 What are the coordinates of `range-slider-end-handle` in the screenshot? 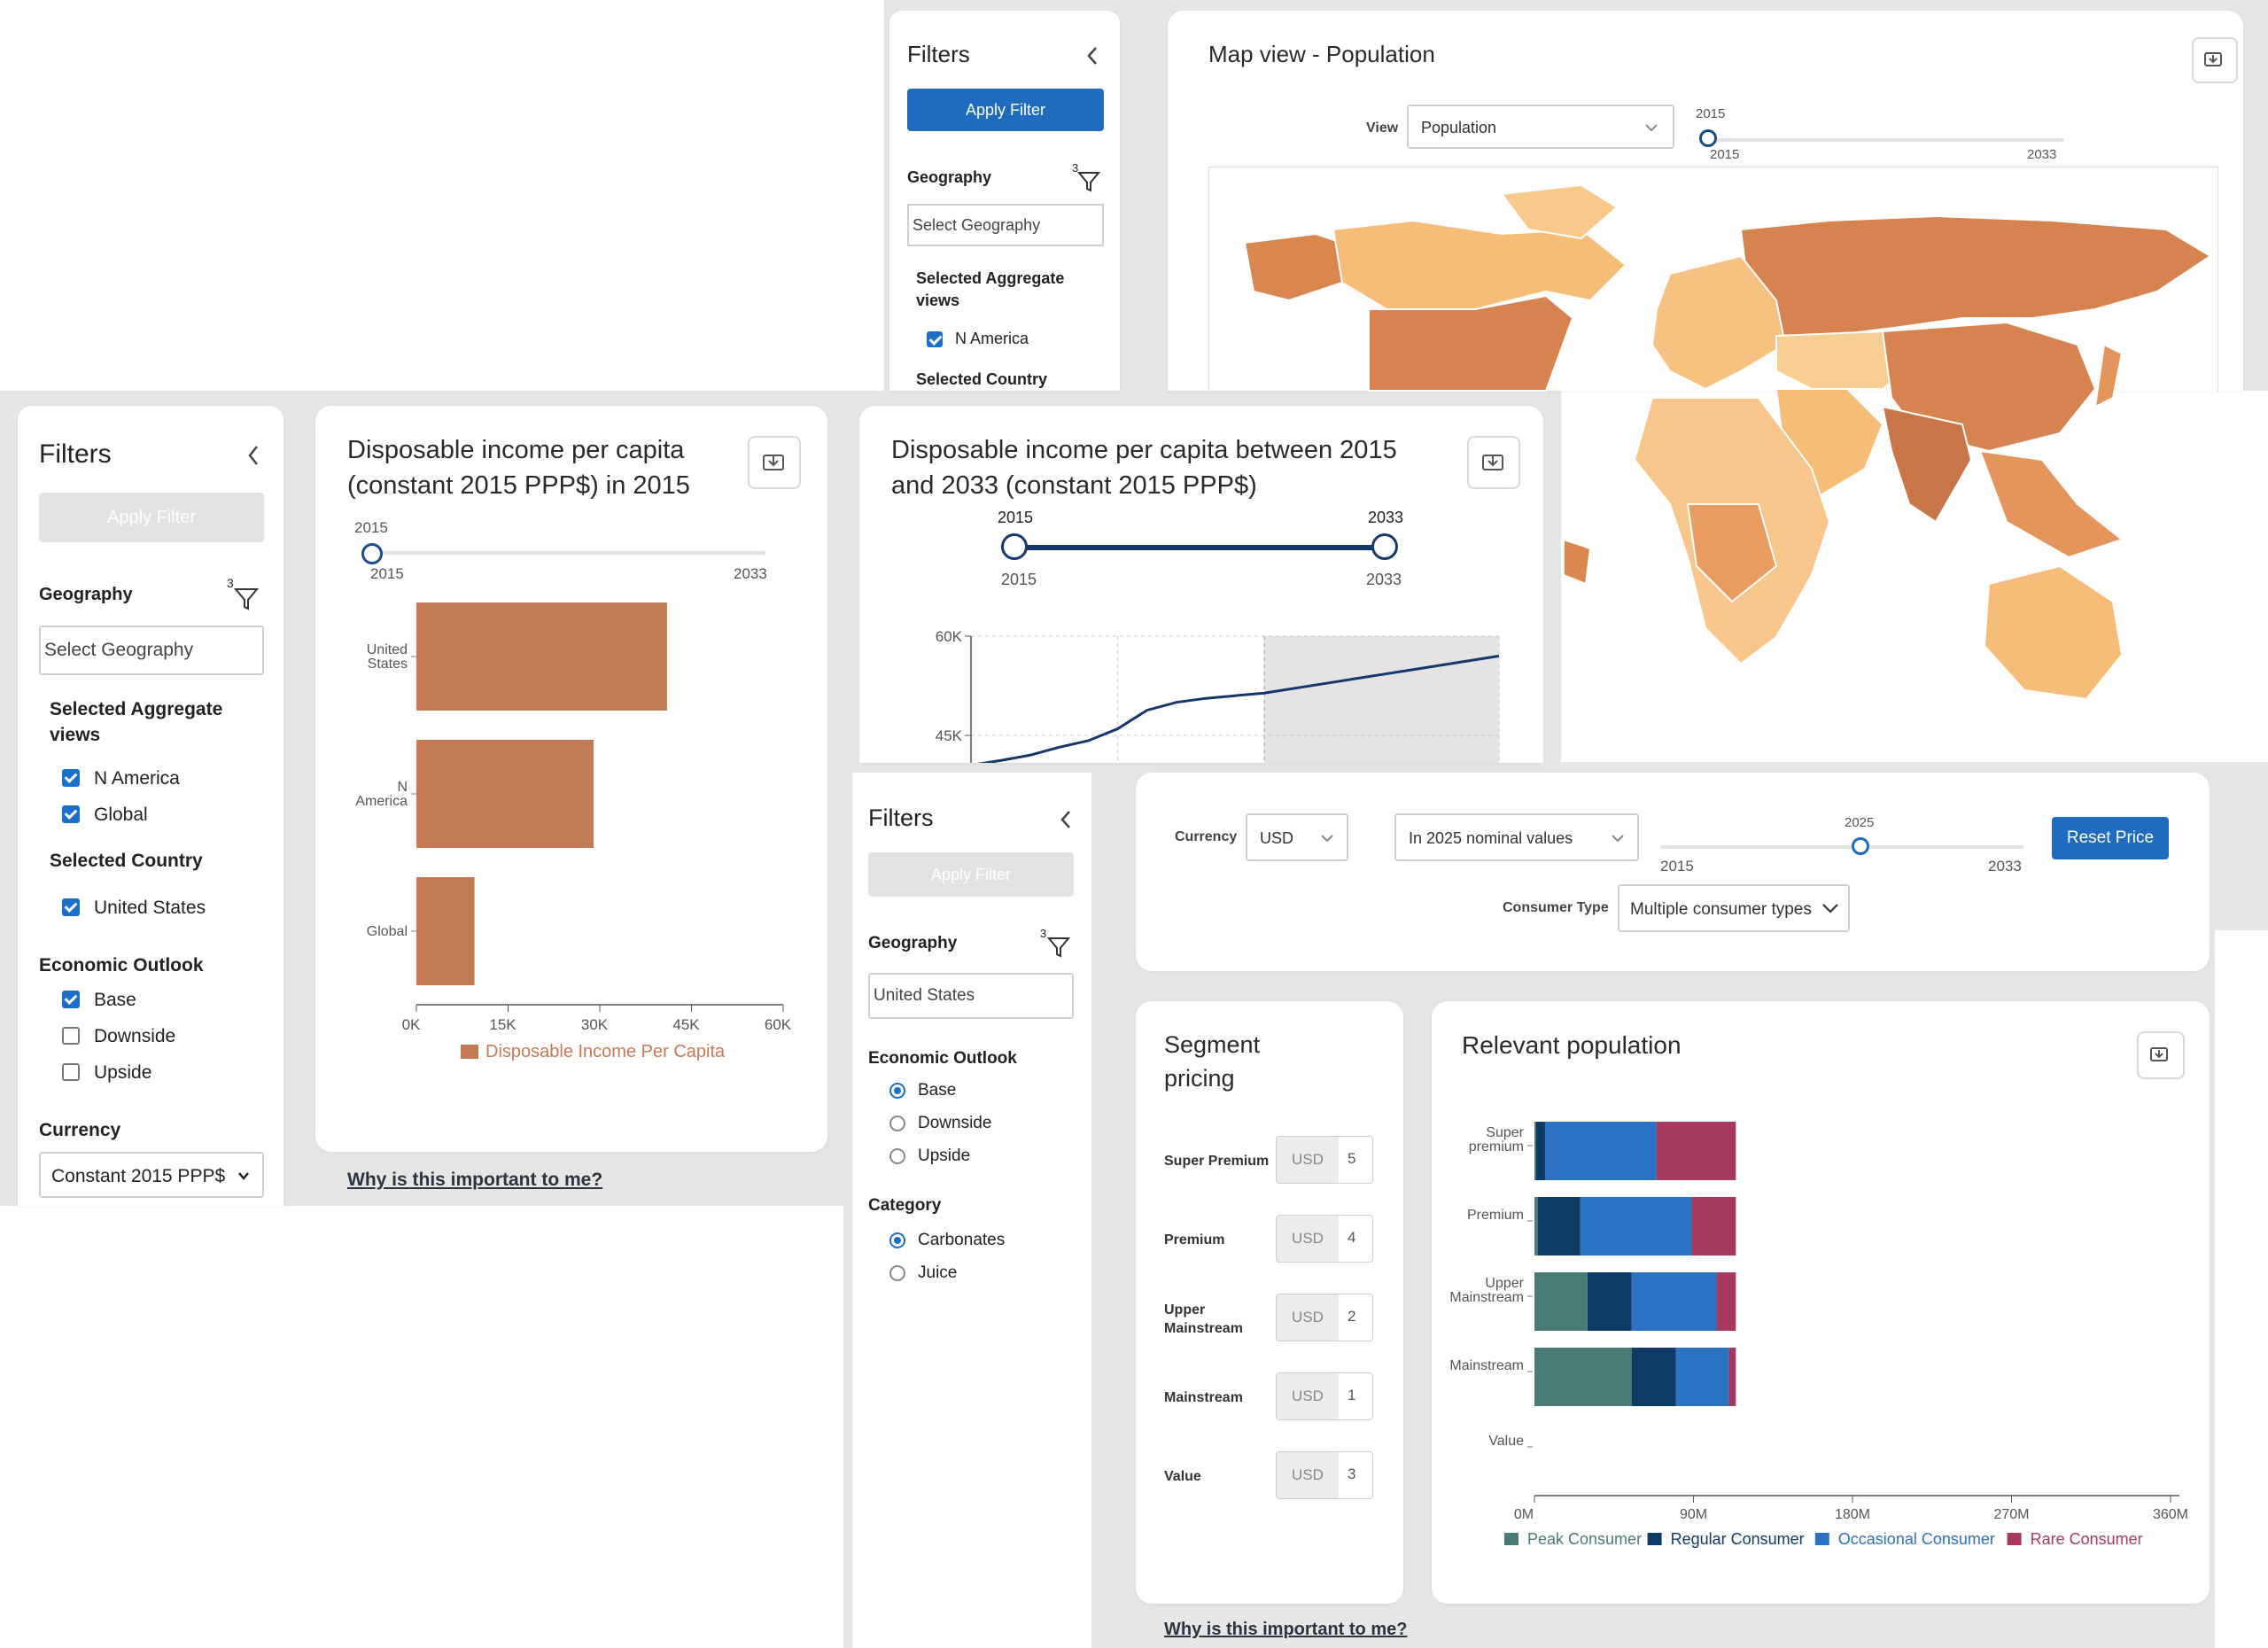 It's located at (1384, 546).